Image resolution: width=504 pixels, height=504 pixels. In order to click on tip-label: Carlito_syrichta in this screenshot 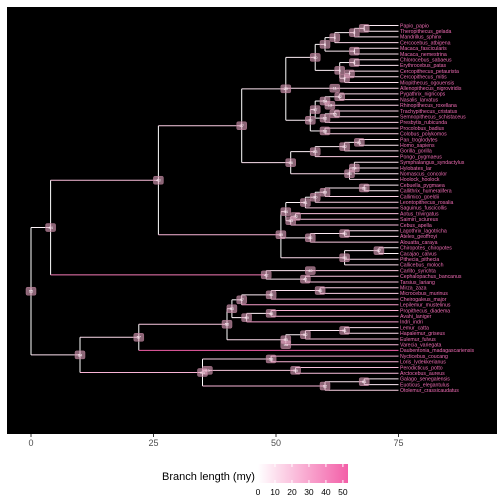, I will do `click(418, 271)`.